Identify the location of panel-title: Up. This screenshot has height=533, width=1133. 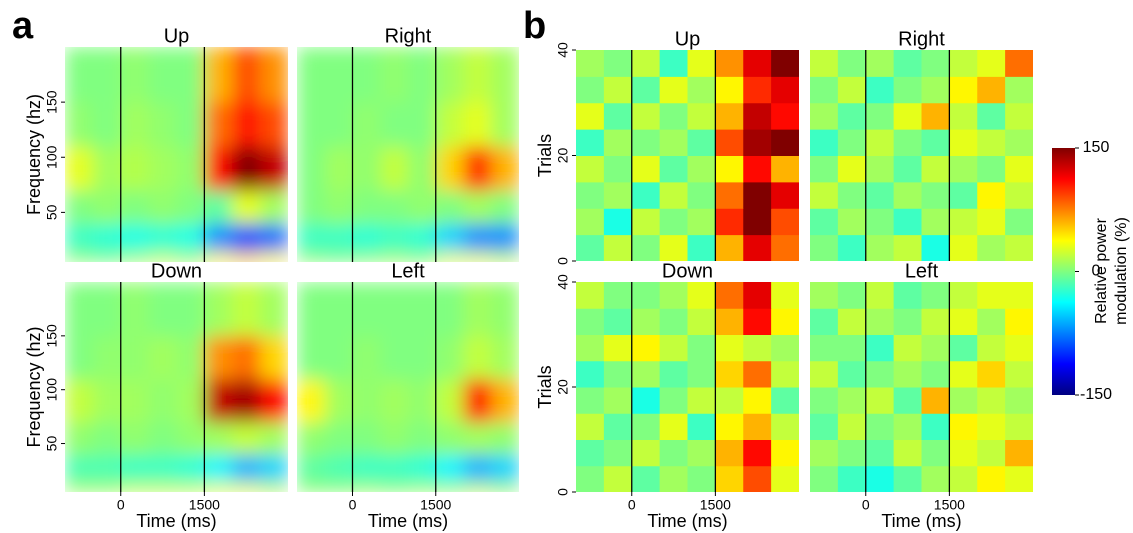
(177, 36).